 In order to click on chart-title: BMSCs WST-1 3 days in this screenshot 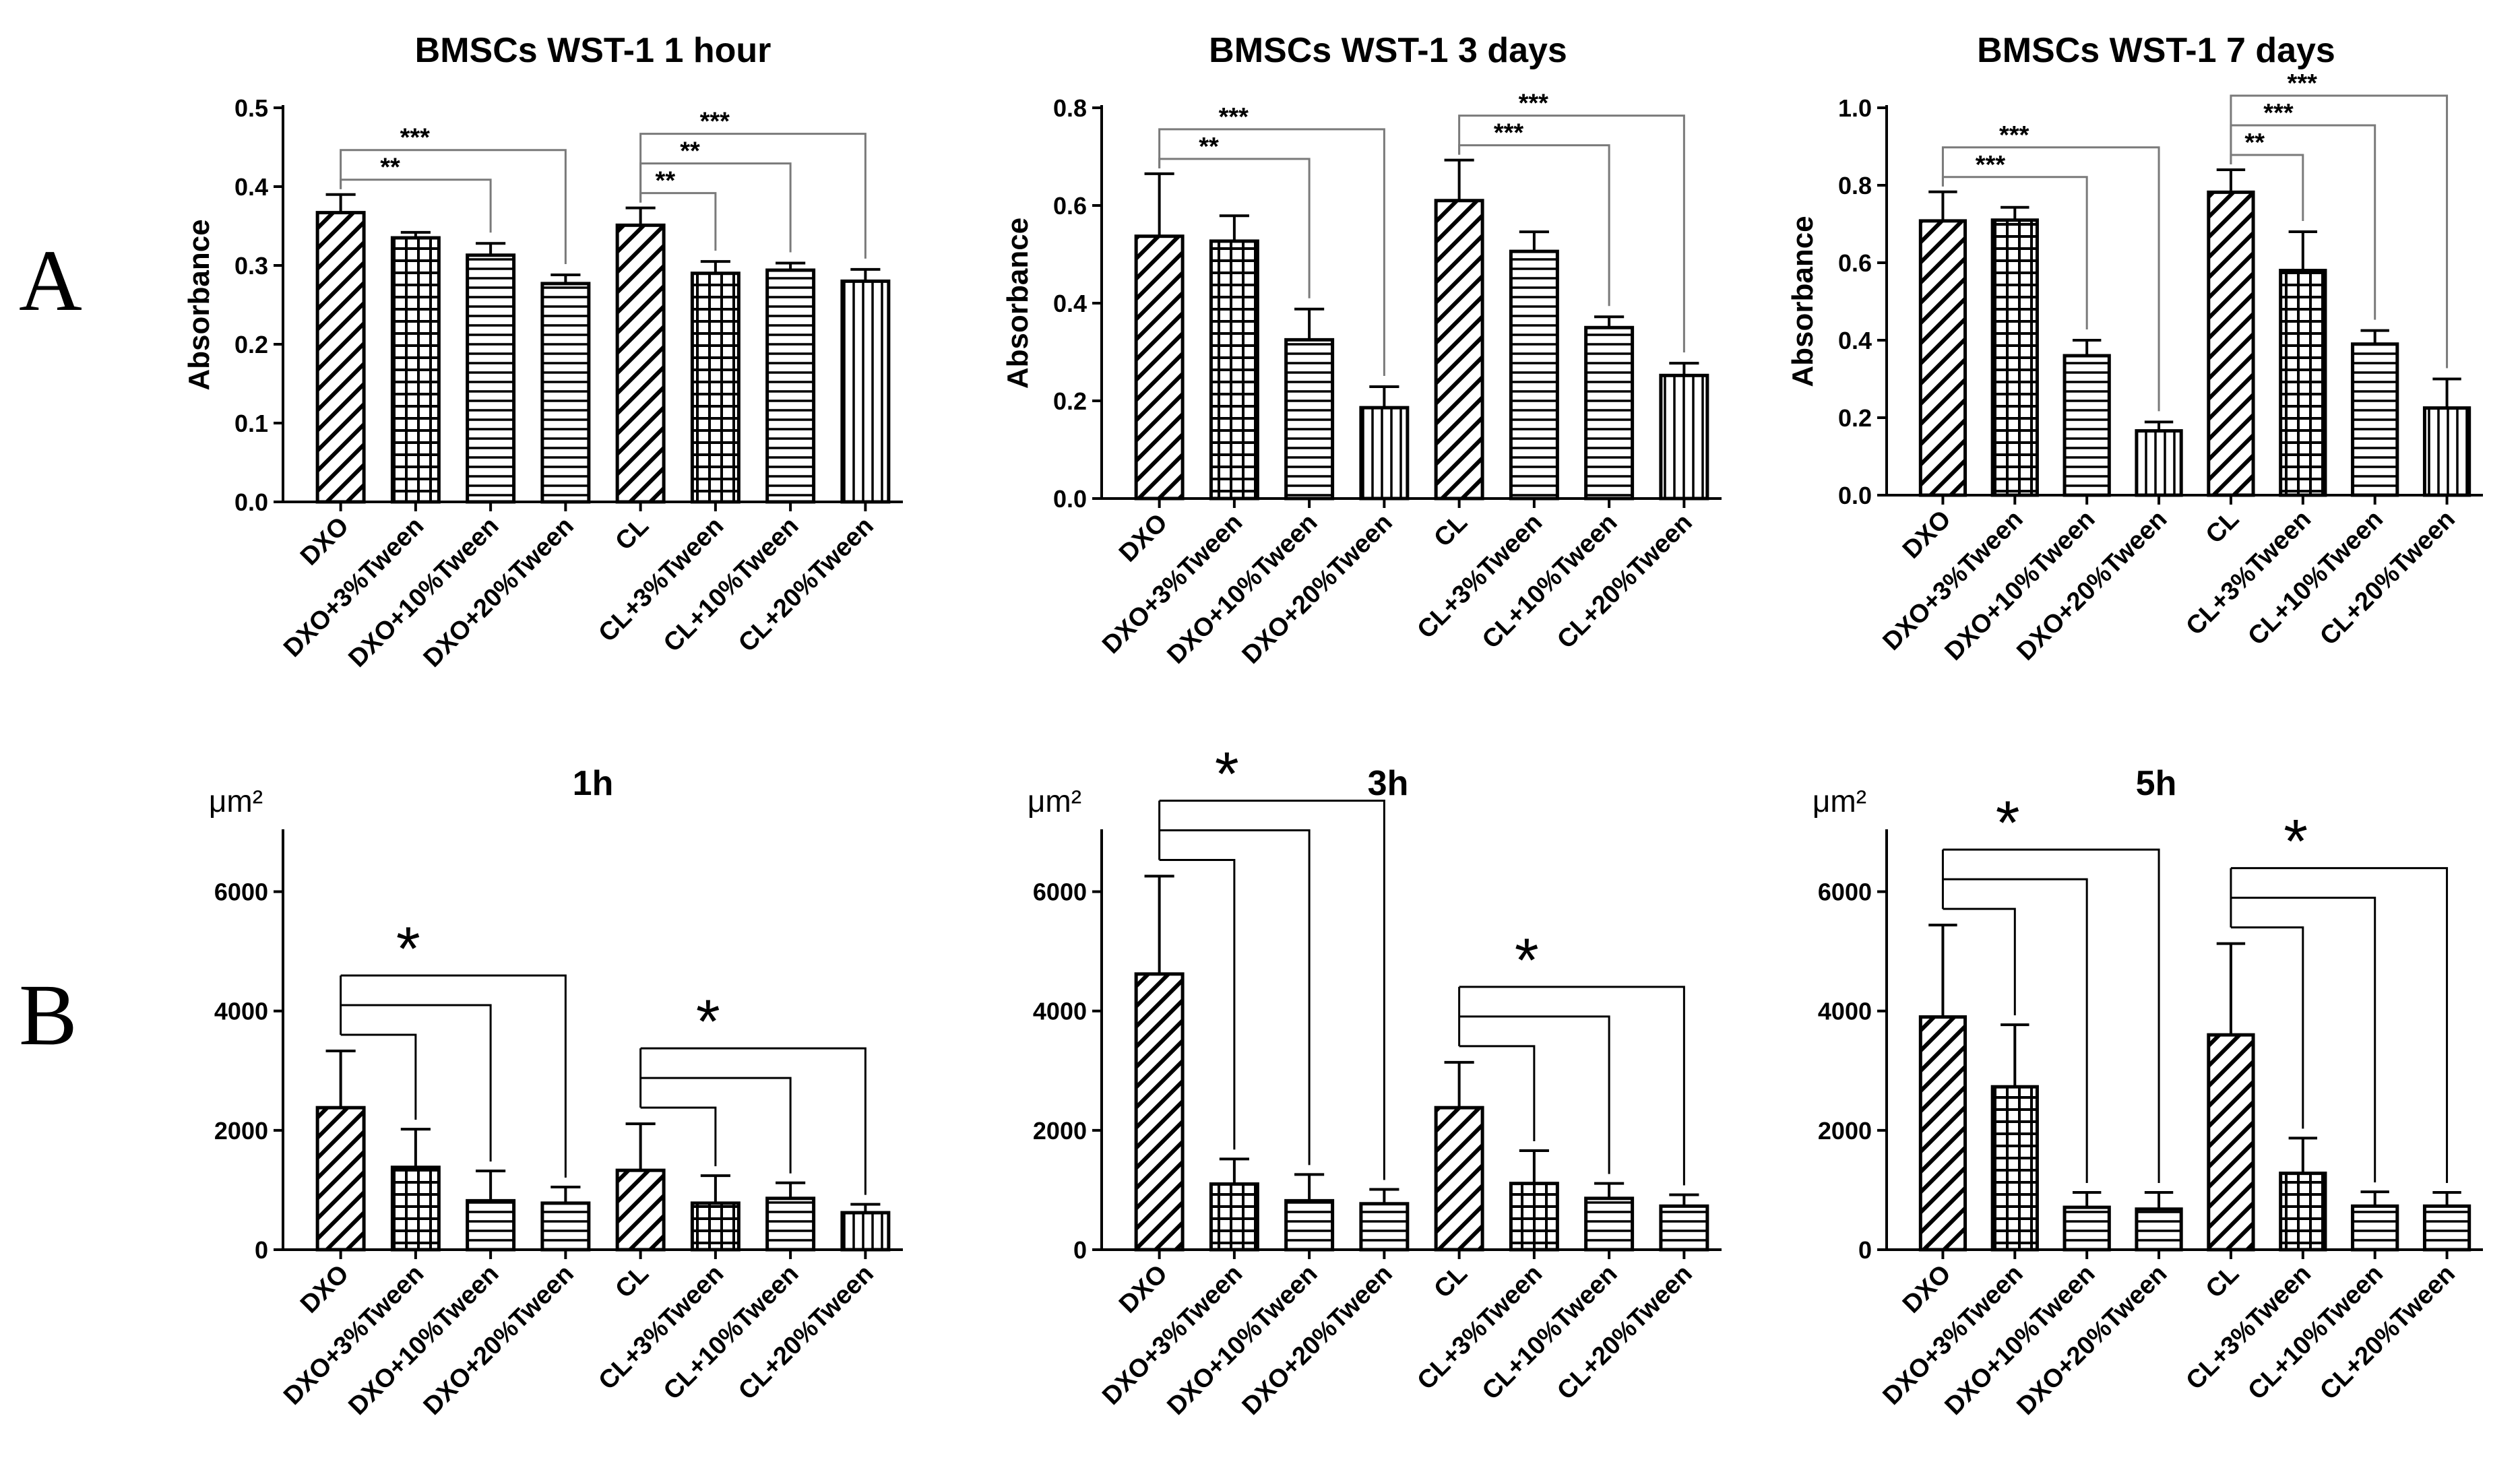, I will do `click(1388, 50)`.